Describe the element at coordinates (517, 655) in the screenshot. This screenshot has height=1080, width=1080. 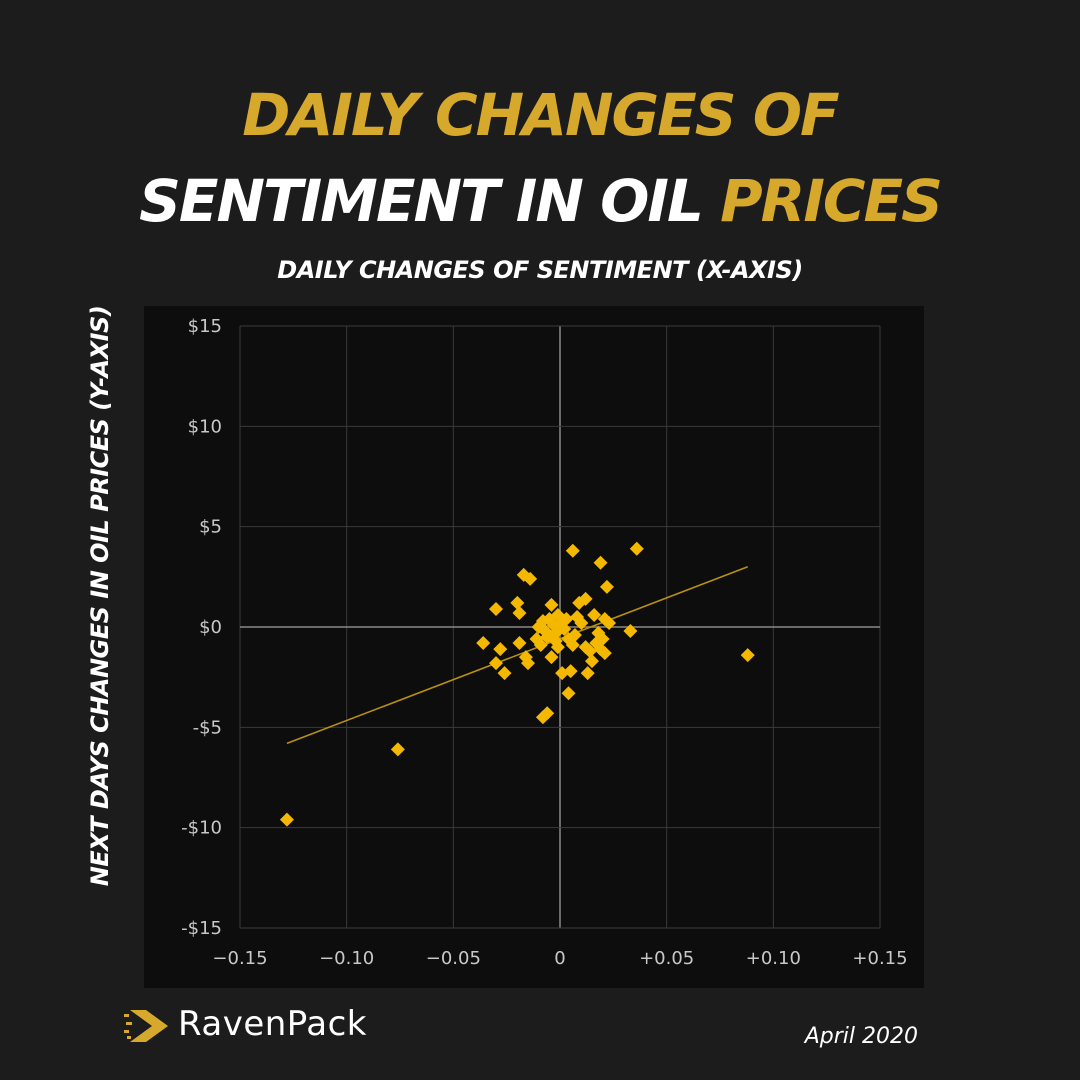
I see `trend-line` at that location.